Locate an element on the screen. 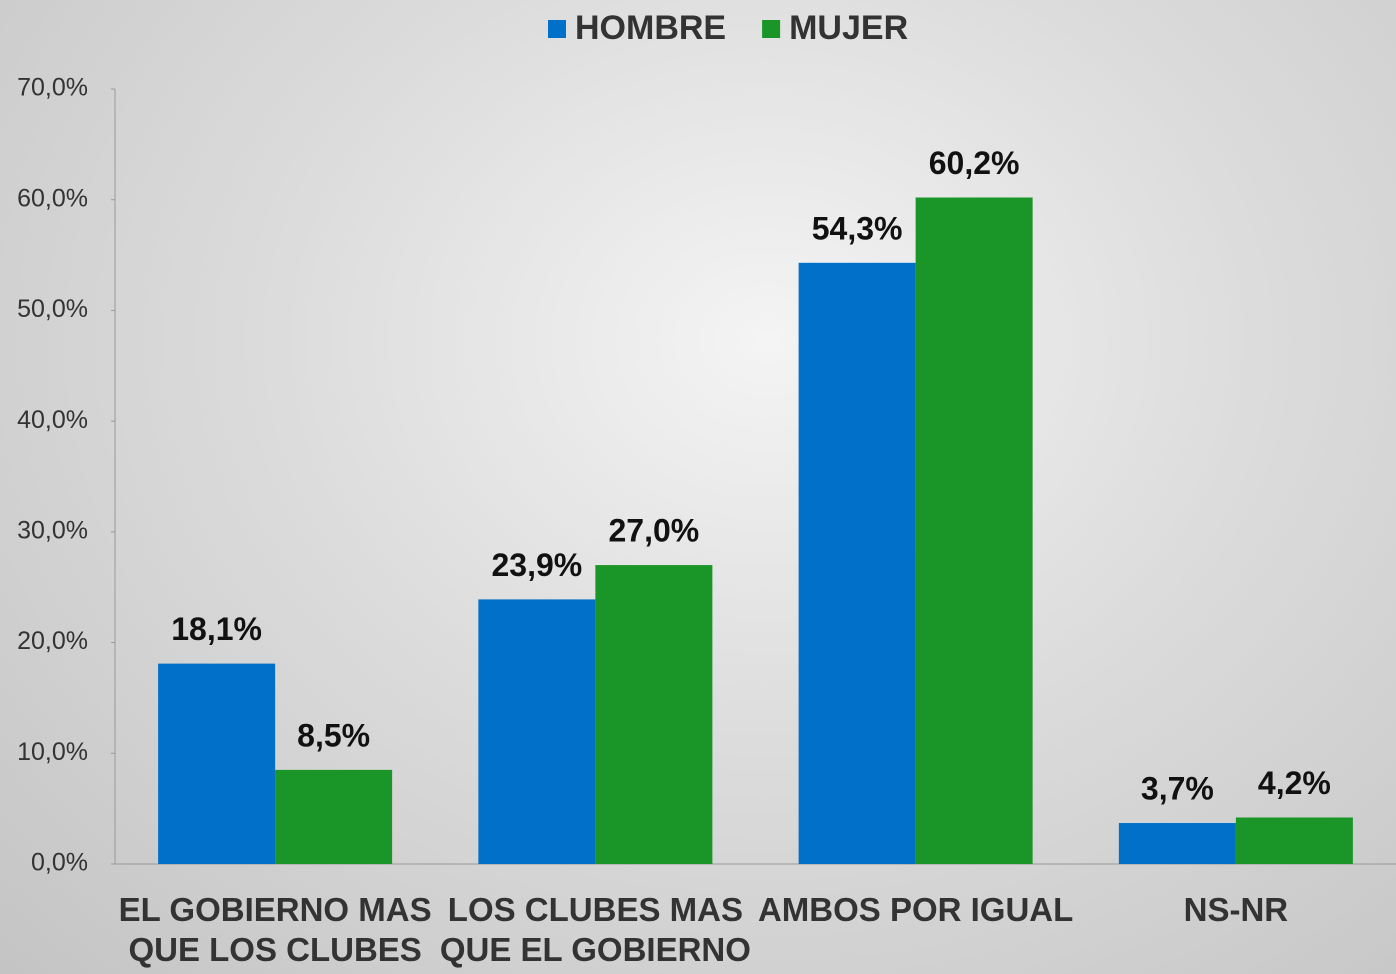 The image size is (1396, 974). value-label: 23,9% is located at coordinates (537, 565).